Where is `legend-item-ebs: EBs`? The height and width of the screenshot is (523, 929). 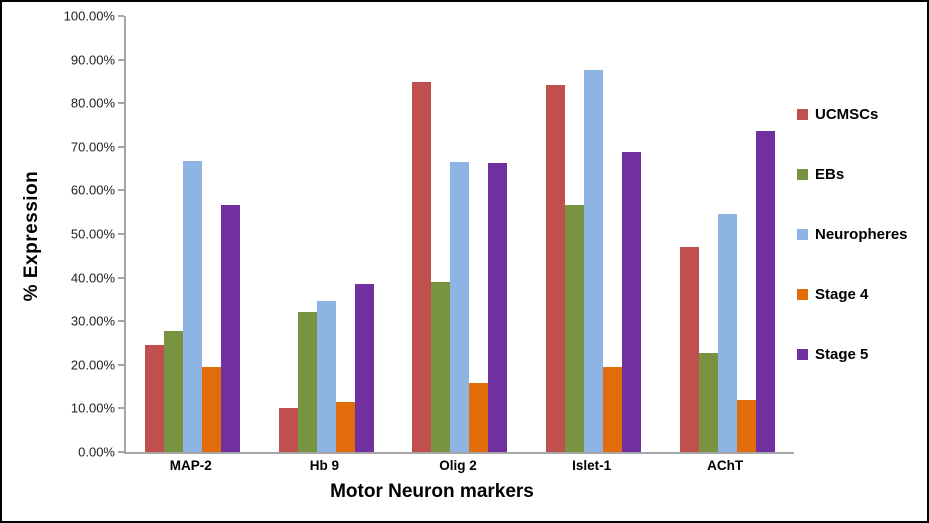 legend-item-ebs: EBs is located at coordinates (852, 174).